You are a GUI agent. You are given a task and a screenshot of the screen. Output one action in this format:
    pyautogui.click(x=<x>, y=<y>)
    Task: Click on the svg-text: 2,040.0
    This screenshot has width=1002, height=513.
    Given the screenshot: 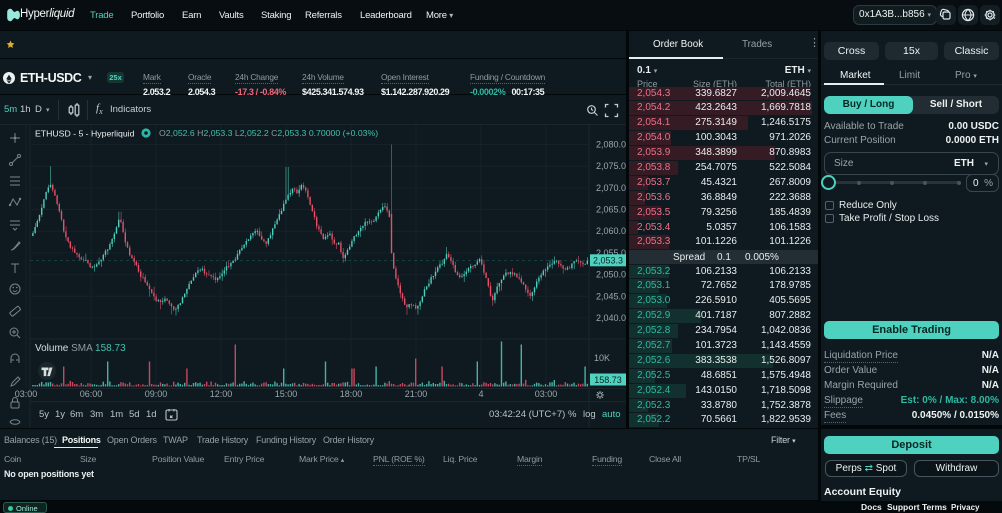 What is the action you would take?
    pyautogui.click(x=611, y=318)
    